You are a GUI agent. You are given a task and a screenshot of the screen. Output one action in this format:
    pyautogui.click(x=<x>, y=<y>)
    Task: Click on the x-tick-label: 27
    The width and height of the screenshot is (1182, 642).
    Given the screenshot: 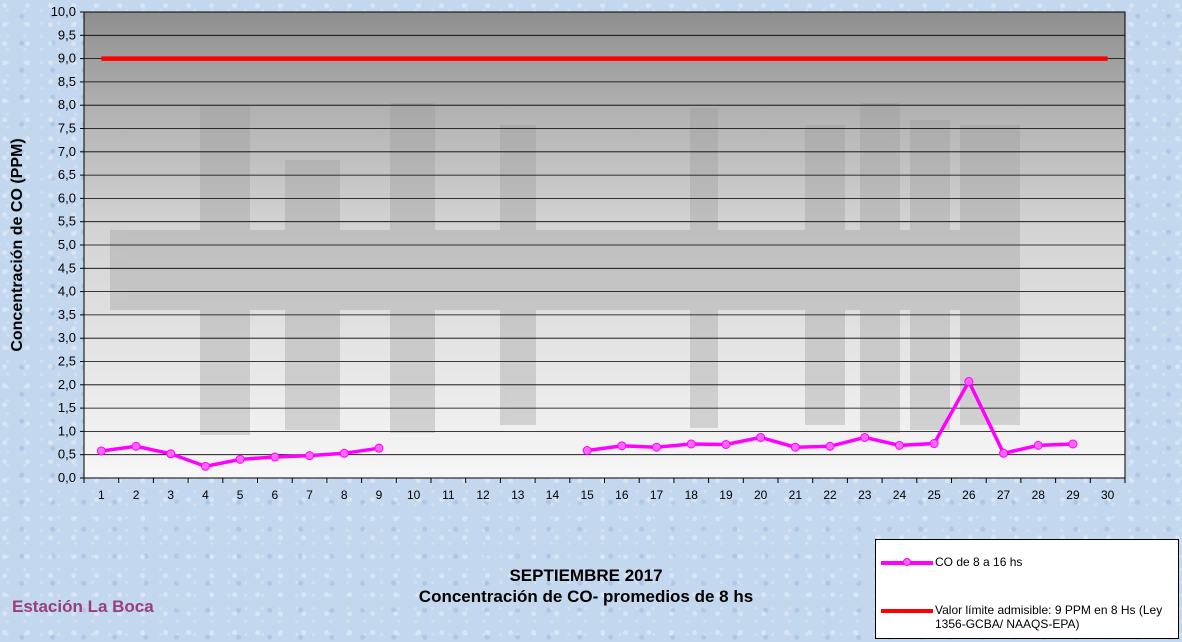 What is the action you would take?
    pyautogui.click(x=1004, y=495)
    